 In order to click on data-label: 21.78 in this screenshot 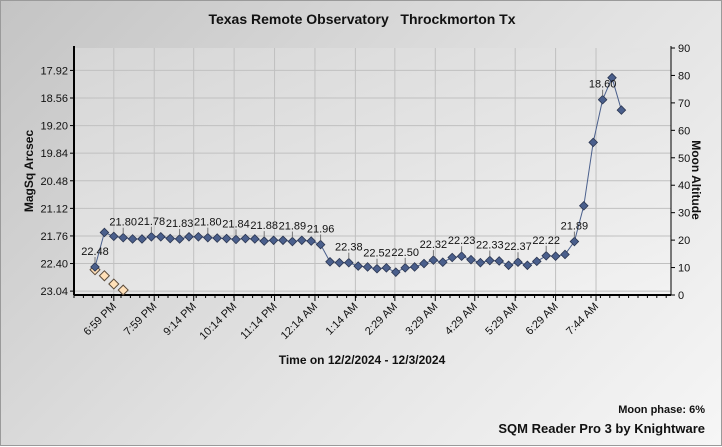, I will do `click(152, 222)`.